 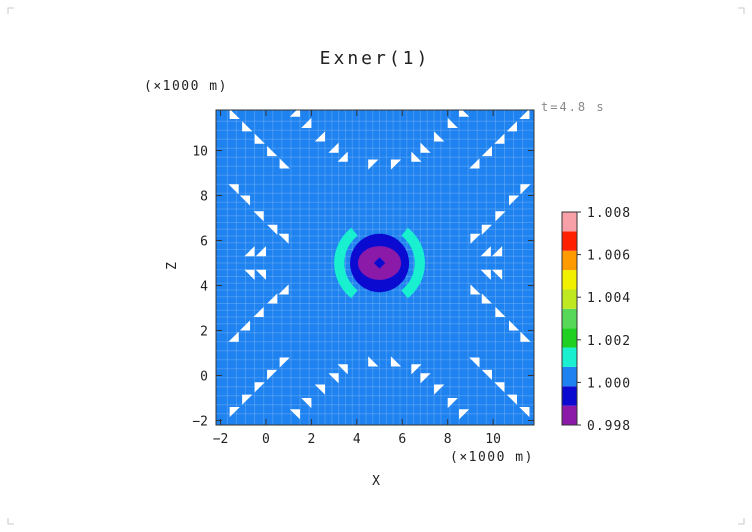 I want to click on x-tick-label: 4, so click(x=357, y=439).